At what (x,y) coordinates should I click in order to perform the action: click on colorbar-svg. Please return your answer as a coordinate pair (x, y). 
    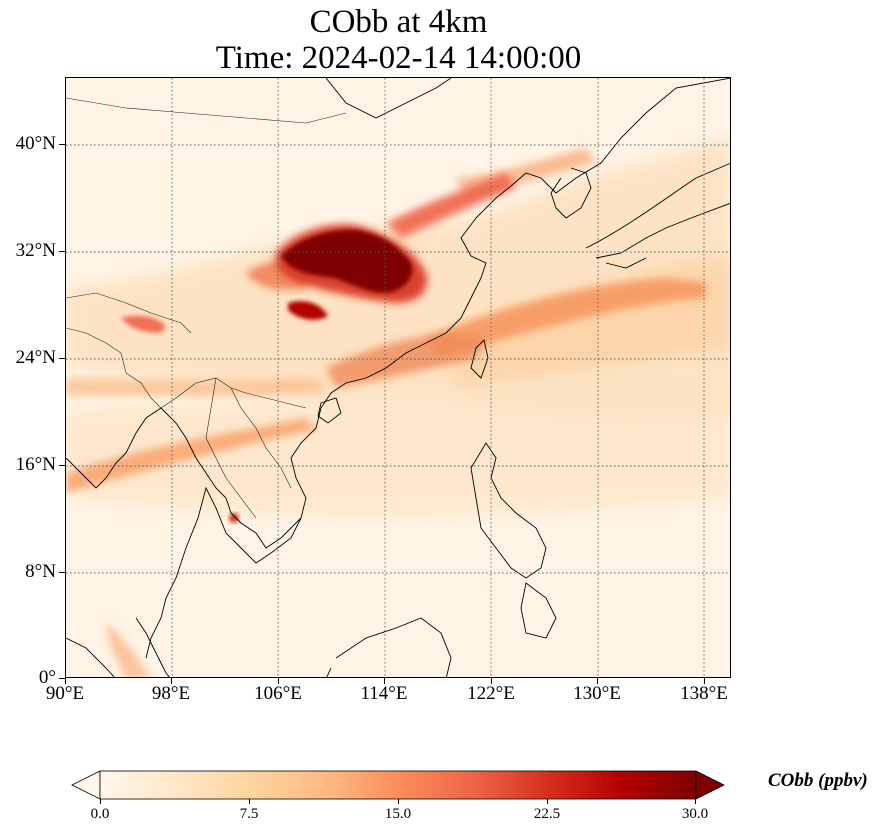
    Looking at the image, I should click on (398, 785).